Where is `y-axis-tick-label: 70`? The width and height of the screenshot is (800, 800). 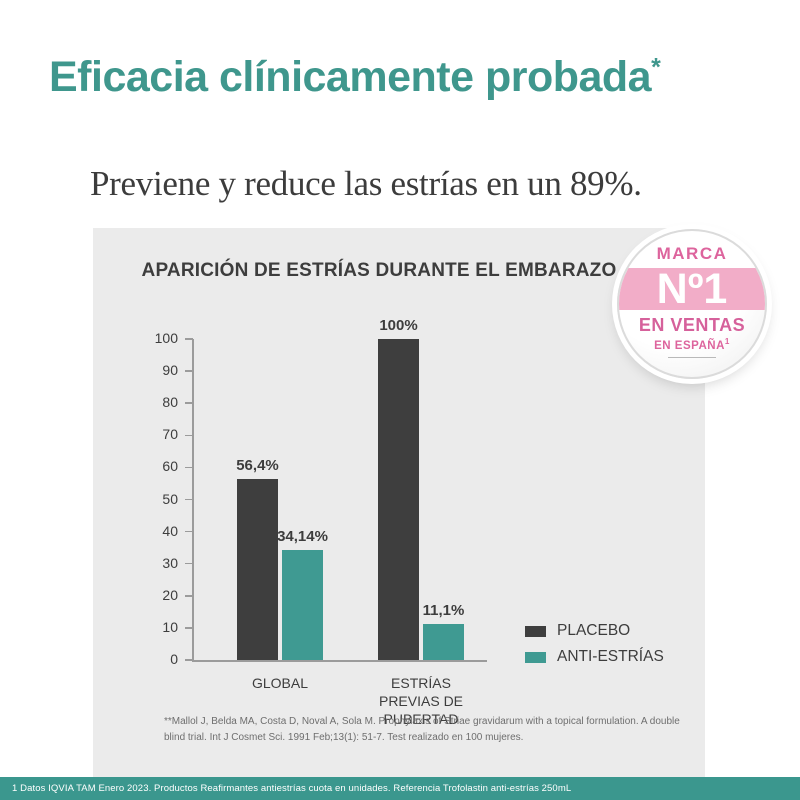
y-axis-tick-label: 70 is located at coordinates (170, 434).